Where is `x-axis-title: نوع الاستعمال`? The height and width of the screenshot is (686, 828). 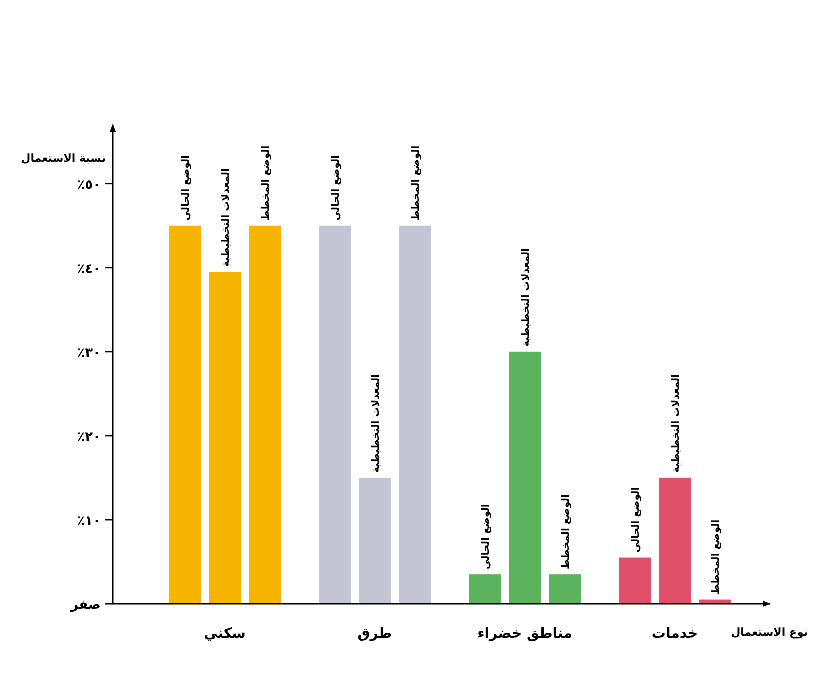
x-axis-title: نوع الاستعمال is located at coordinates (769, 632).